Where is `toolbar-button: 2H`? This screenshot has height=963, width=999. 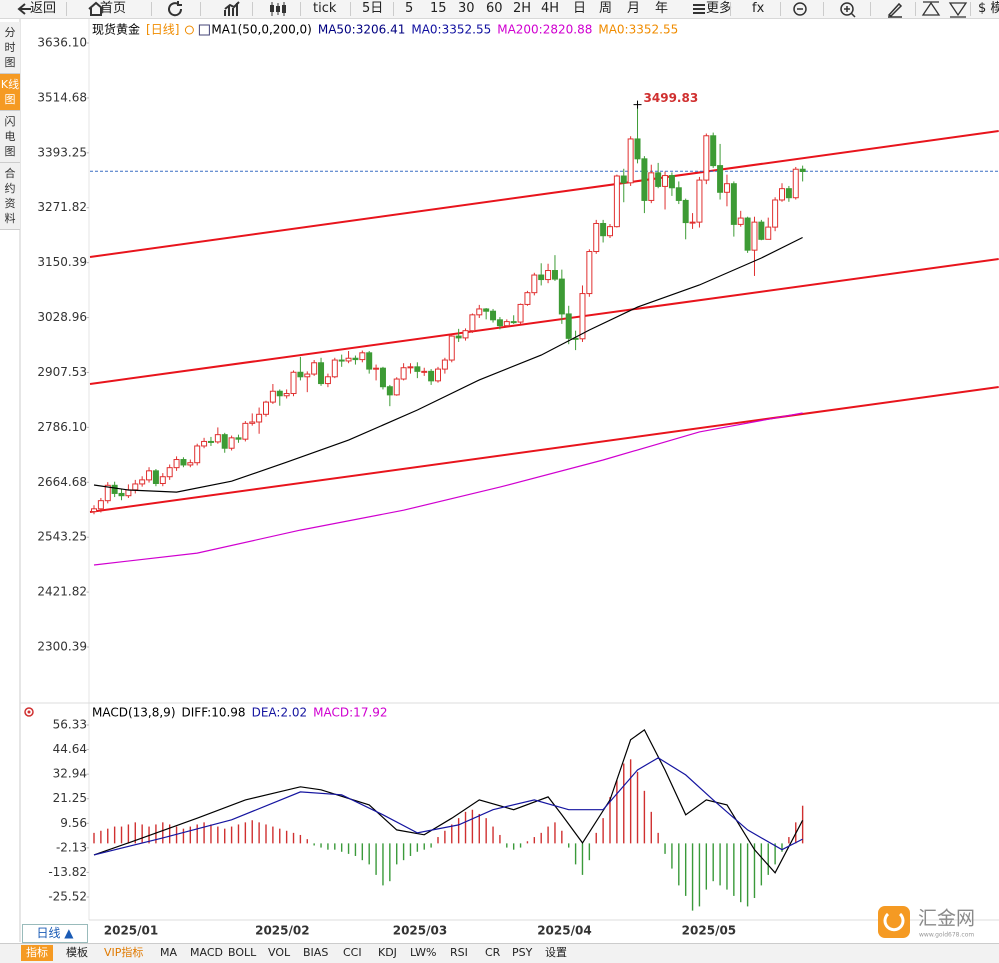 toolbar-button: 2H is located at coordinates (522, 8).